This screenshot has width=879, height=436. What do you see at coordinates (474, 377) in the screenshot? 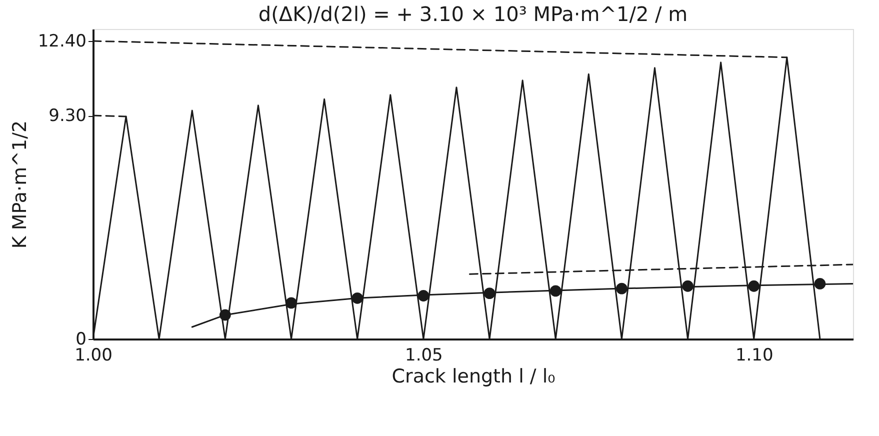
I see `x-axis-title: Crack length l / l₀` at bounding box center [474, 377].